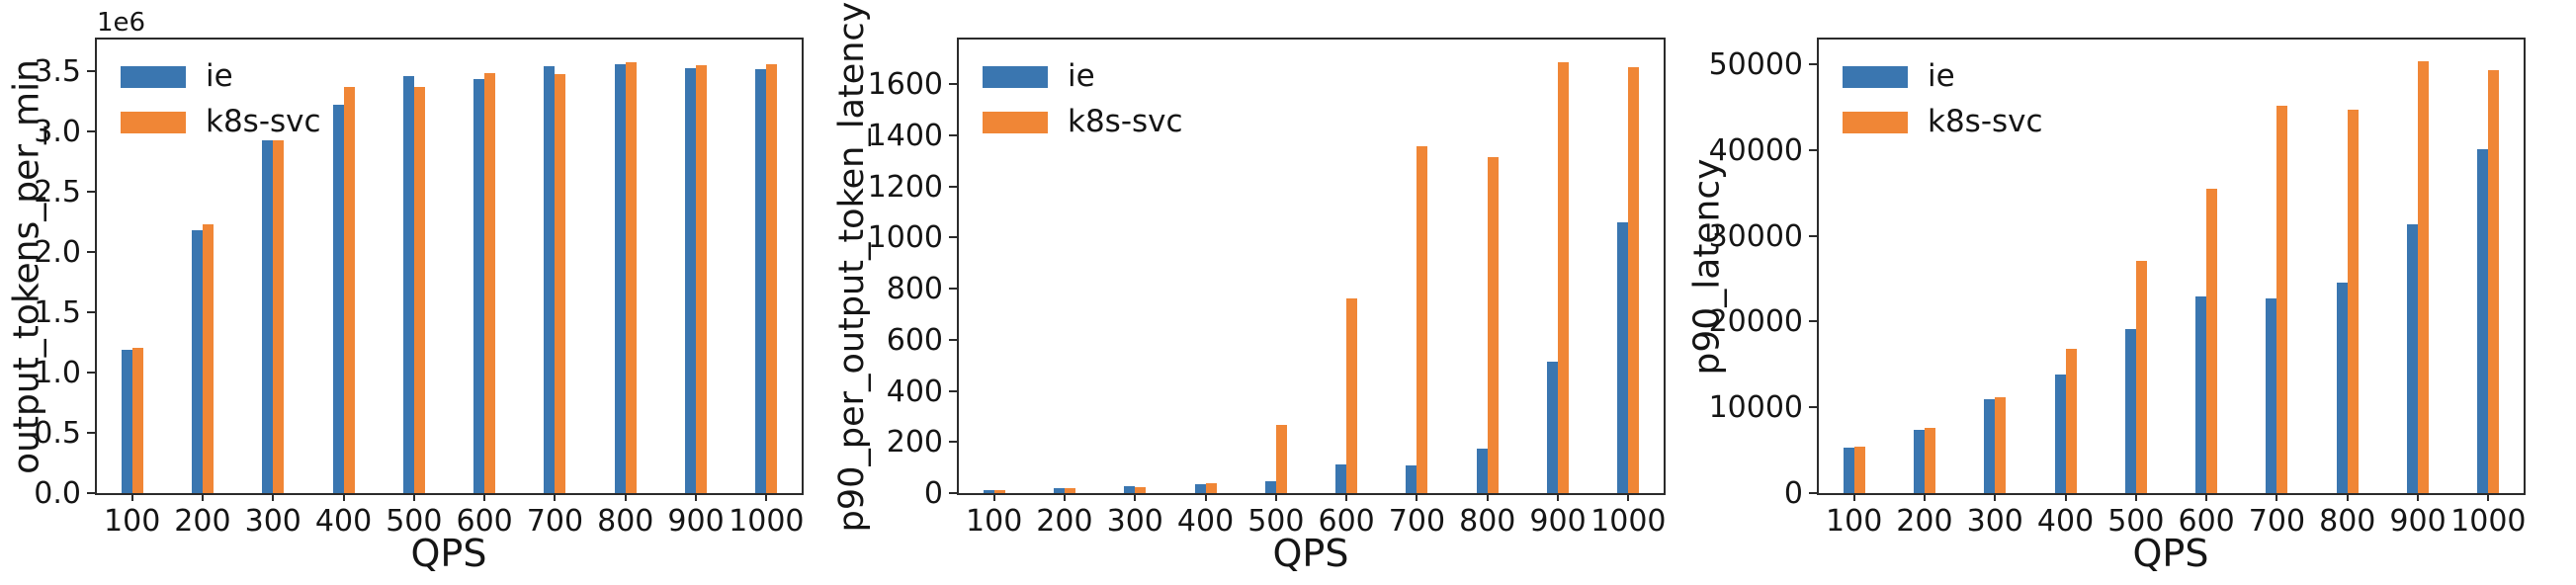 The image size is (2576, 585). What do you see at coordinates (414, 521) in the screenshot?
I see `x-tick-label: 500` at bounding box center [414, 521].